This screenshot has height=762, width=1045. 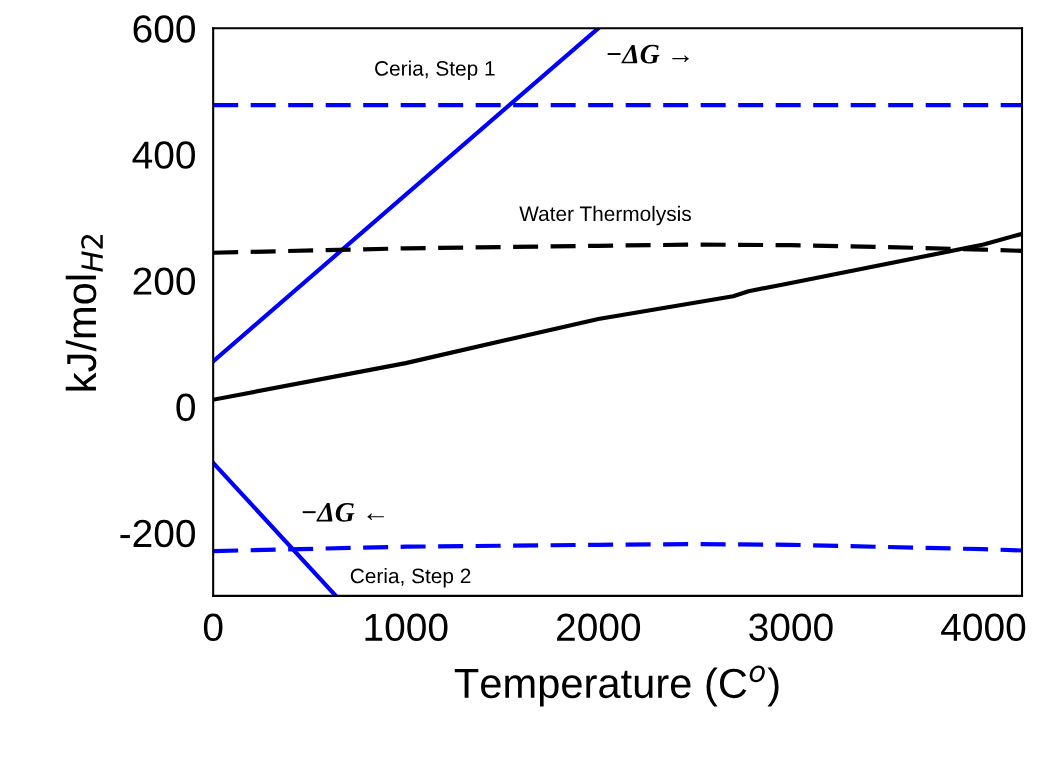 What do you see at coordinates (157, 533) in the screenshot?
I see `y-tick-label: -200` at bounding box center [157, 533].